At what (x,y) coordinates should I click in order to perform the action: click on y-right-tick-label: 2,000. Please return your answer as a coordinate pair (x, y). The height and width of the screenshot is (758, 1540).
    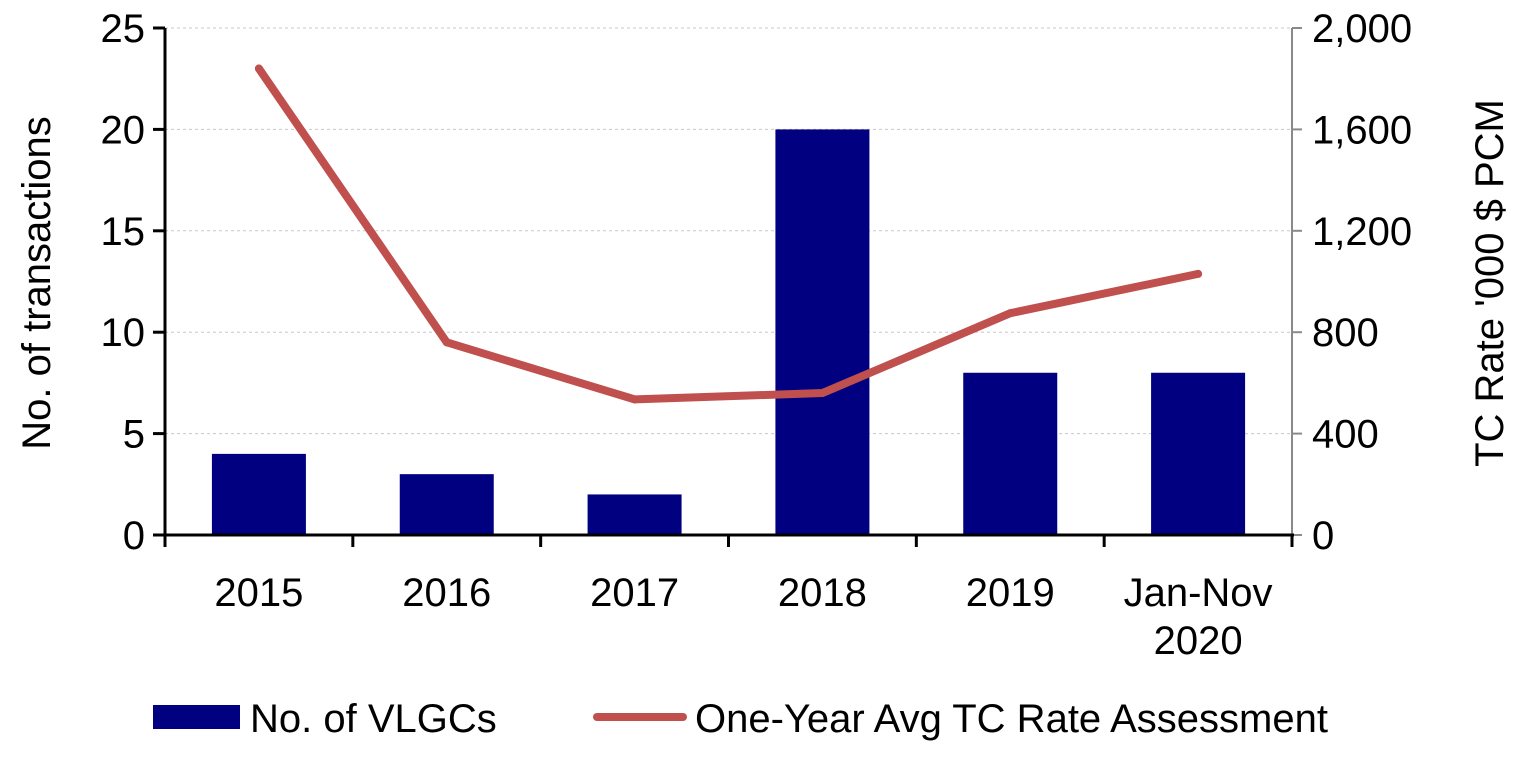
    Looking at the image, I should click on (1362, 29).